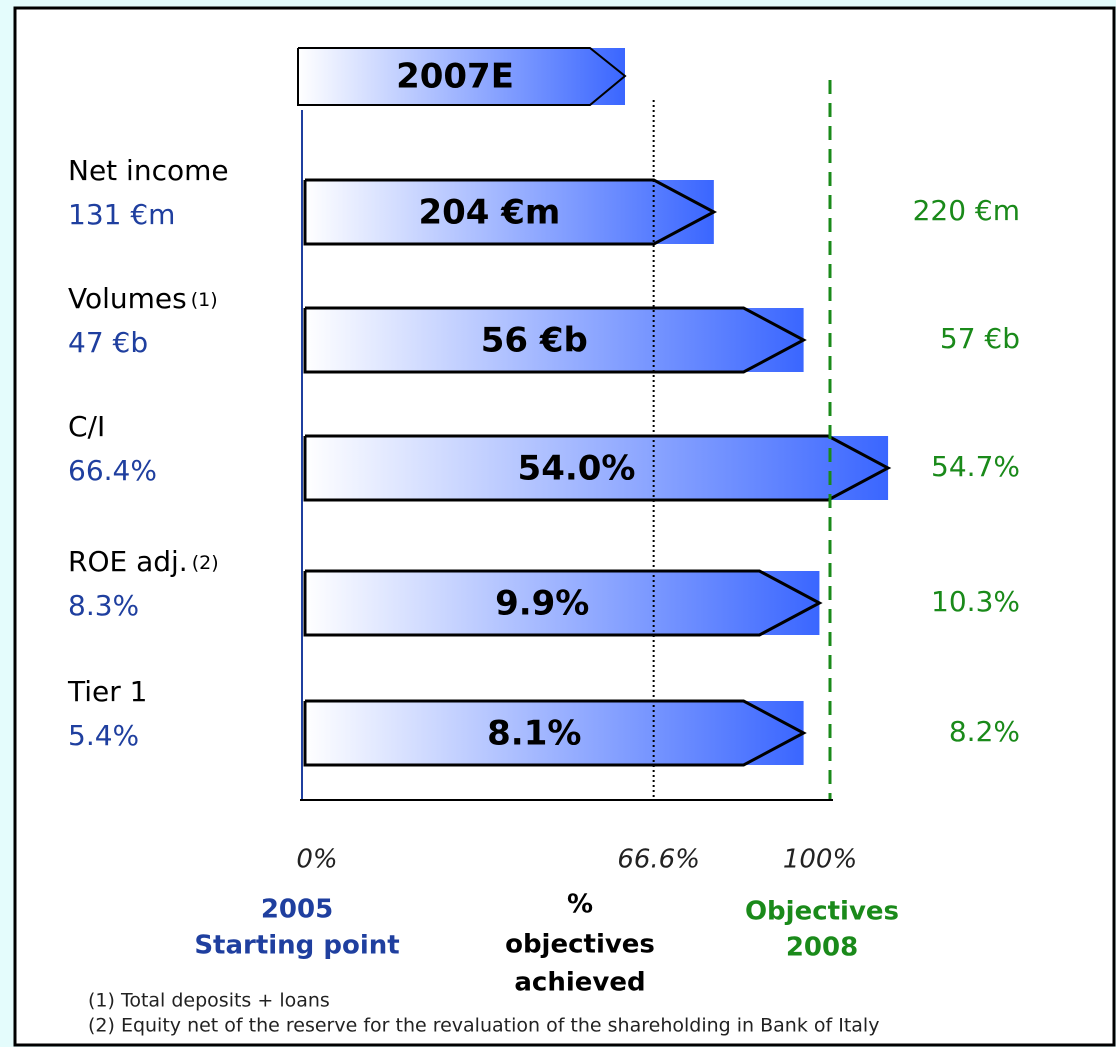  Describe the element at coordinates (296, 946) in the screenshot. I see `axis-group-label: Starting point` at that location.